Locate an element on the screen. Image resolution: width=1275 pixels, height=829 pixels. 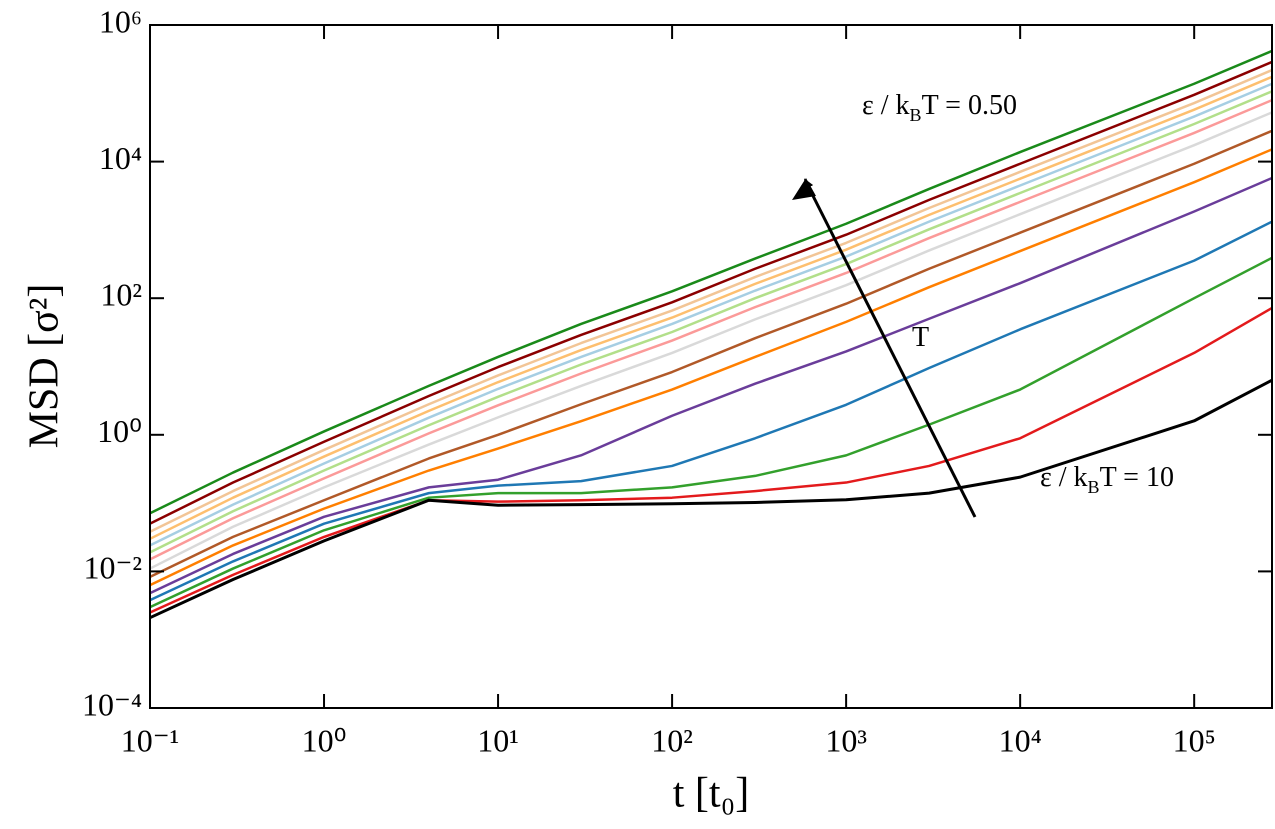
x-tick-label: 10⁻¹ is located at coordinates (150, 740).